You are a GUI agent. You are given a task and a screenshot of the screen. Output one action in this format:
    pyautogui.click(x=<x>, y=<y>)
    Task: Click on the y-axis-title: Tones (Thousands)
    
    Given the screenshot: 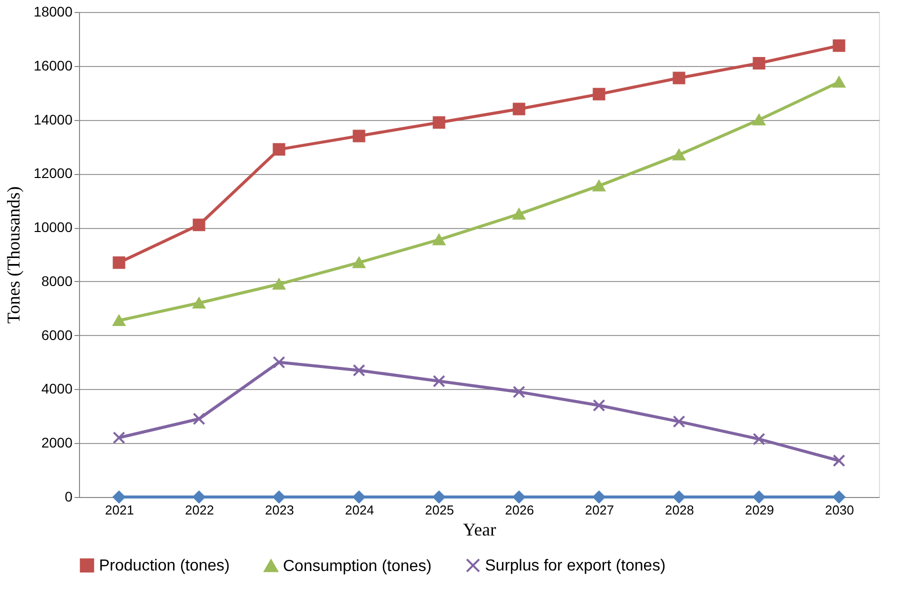 What is the action you would take?
    pyautogui.click(x=14, y=255)
    